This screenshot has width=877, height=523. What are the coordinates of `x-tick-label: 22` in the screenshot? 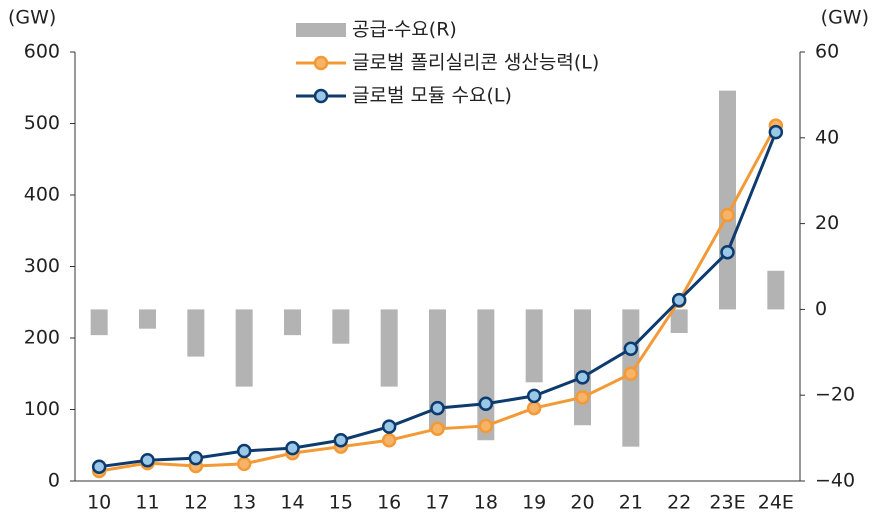 It's located at (679, 503).